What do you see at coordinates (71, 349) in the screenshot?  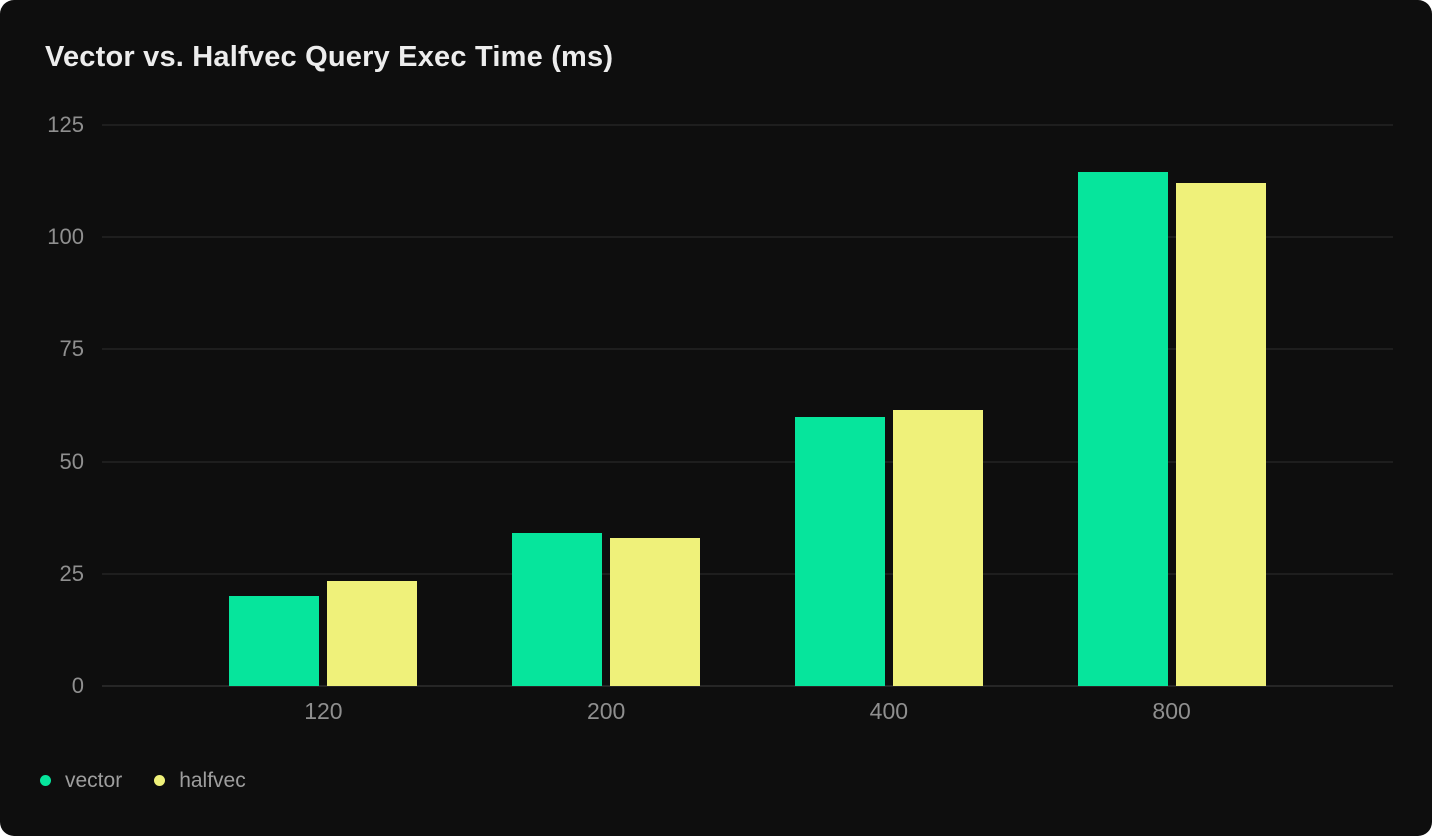 I see `y-tick-label-75: 75` at bounding box center [71, 349].